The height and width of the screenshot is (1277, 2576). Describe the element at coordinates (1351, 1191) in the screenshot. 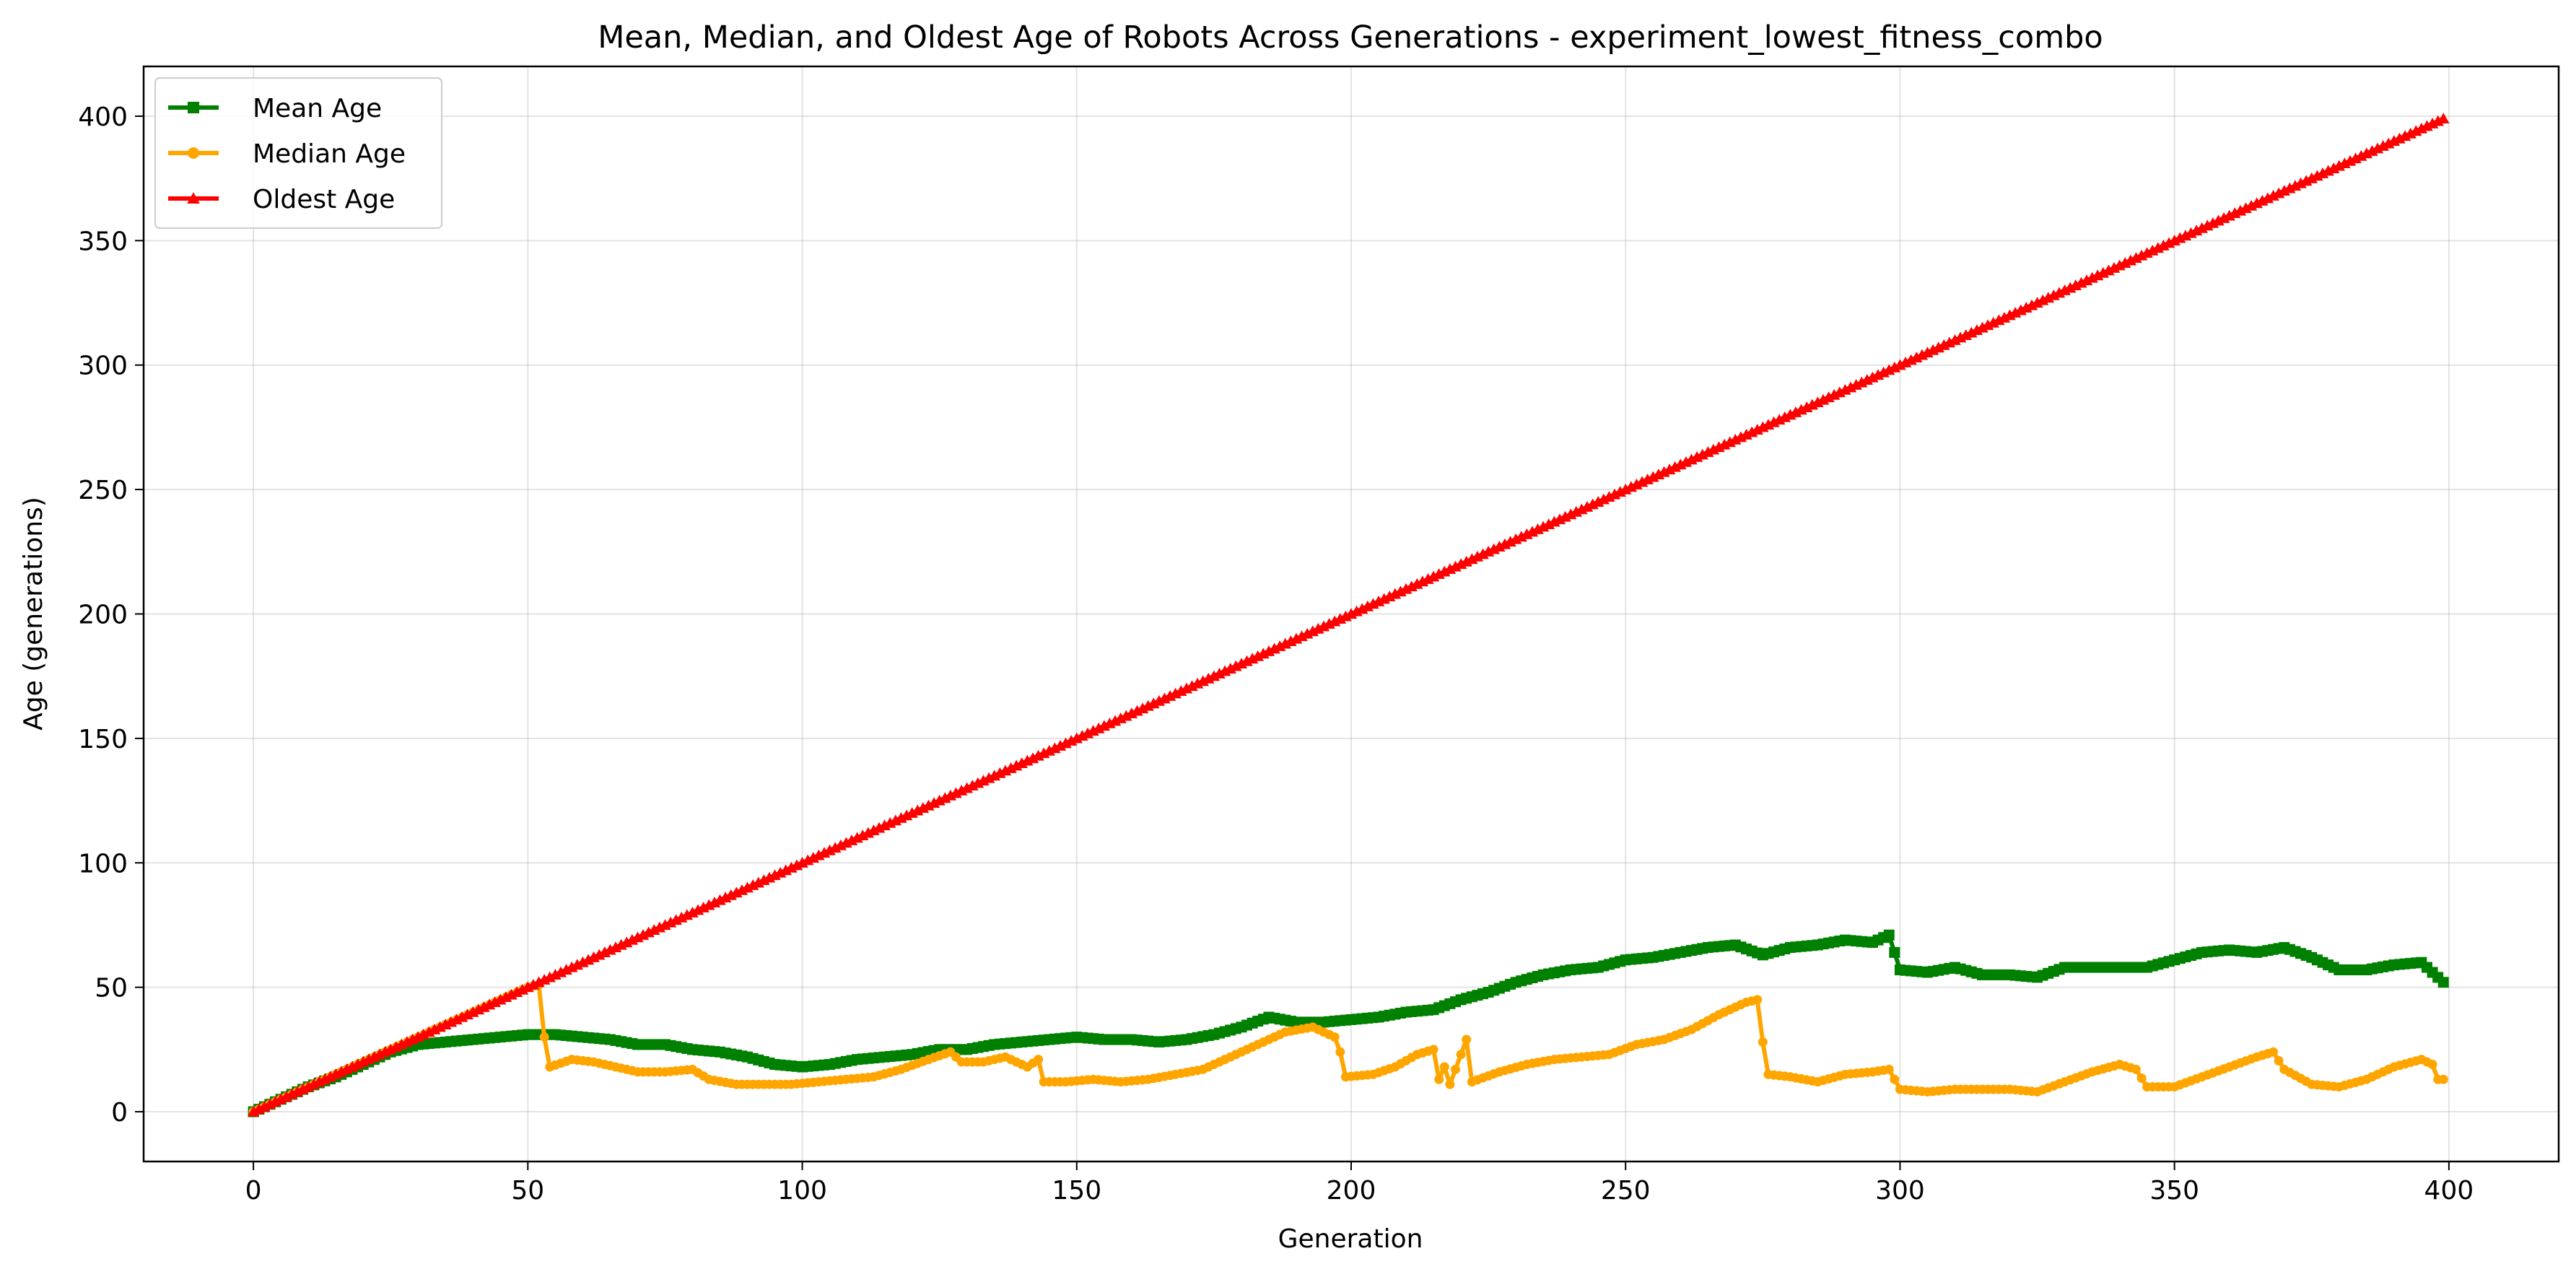

I see `x-tick-label: 200` at that location.